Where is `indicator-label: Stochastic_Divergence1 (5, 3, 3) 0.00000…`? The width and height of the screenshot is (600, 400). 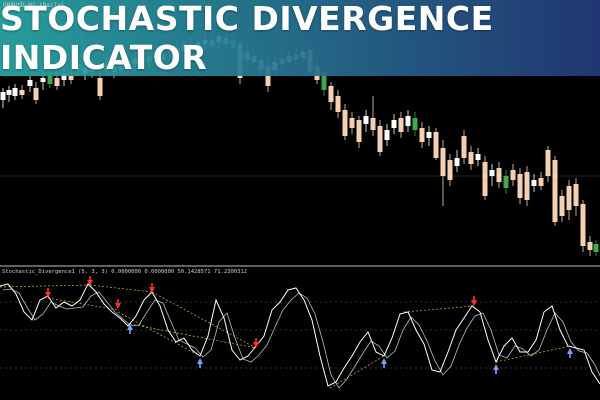
indicator-label: Stochastic_Divergence1 (5, 3, 3) 0.00000… is located at coordinates (125, 272).